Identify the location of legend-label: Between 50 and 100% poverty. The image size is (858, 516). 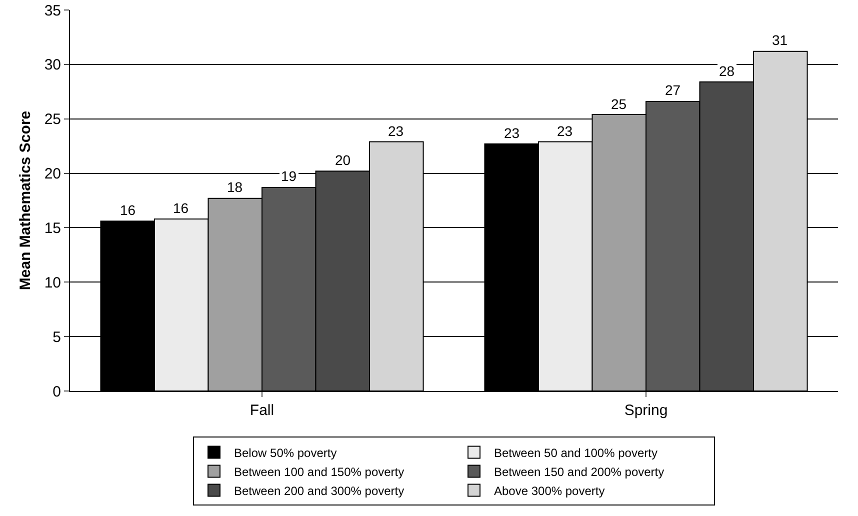
(576, 453).